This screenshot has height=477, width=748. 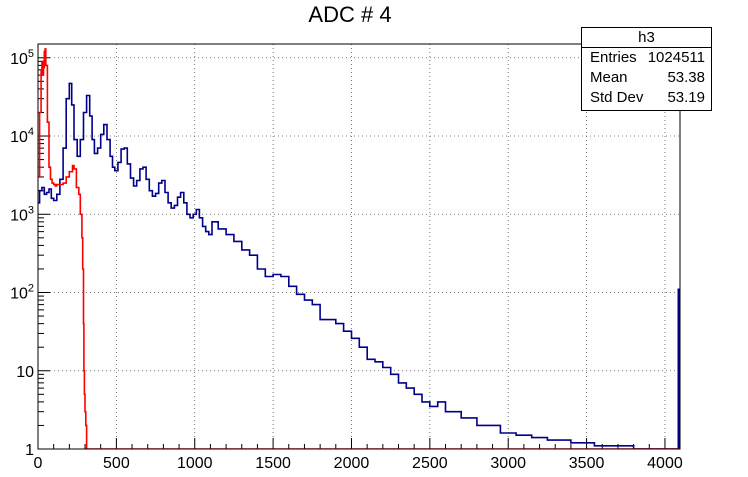 What do you see at coordinates (646, 58) in the screenshot?
I see `stats-row-entries: Entries 1024511` at bounding box center [646, 58].